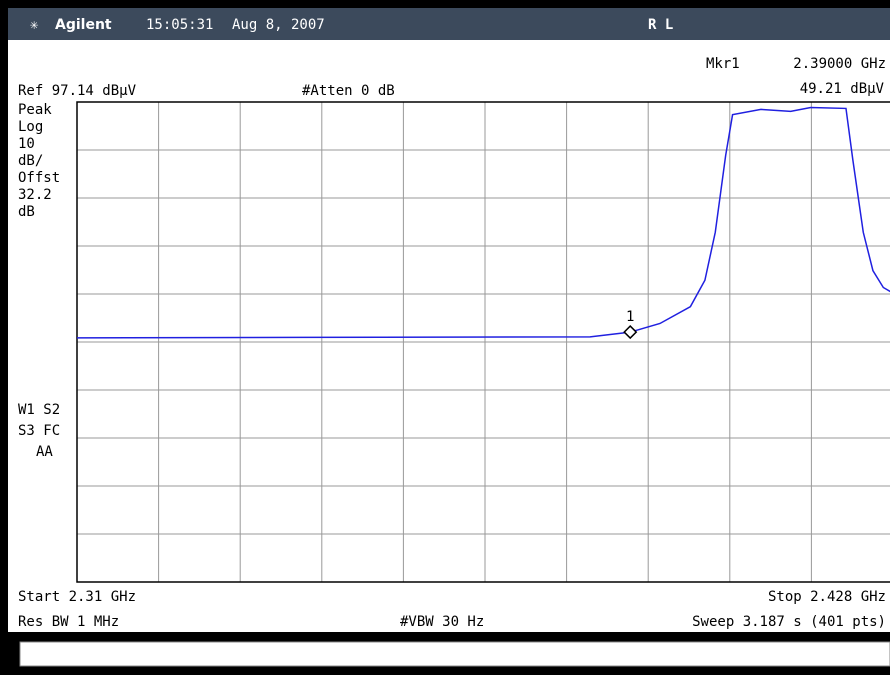 This screenshot has width=890, height=679. Describe the element at coordinates (77, 597) in the screenshot. I see `start-freq: Start 2.31 GHz` at that location.